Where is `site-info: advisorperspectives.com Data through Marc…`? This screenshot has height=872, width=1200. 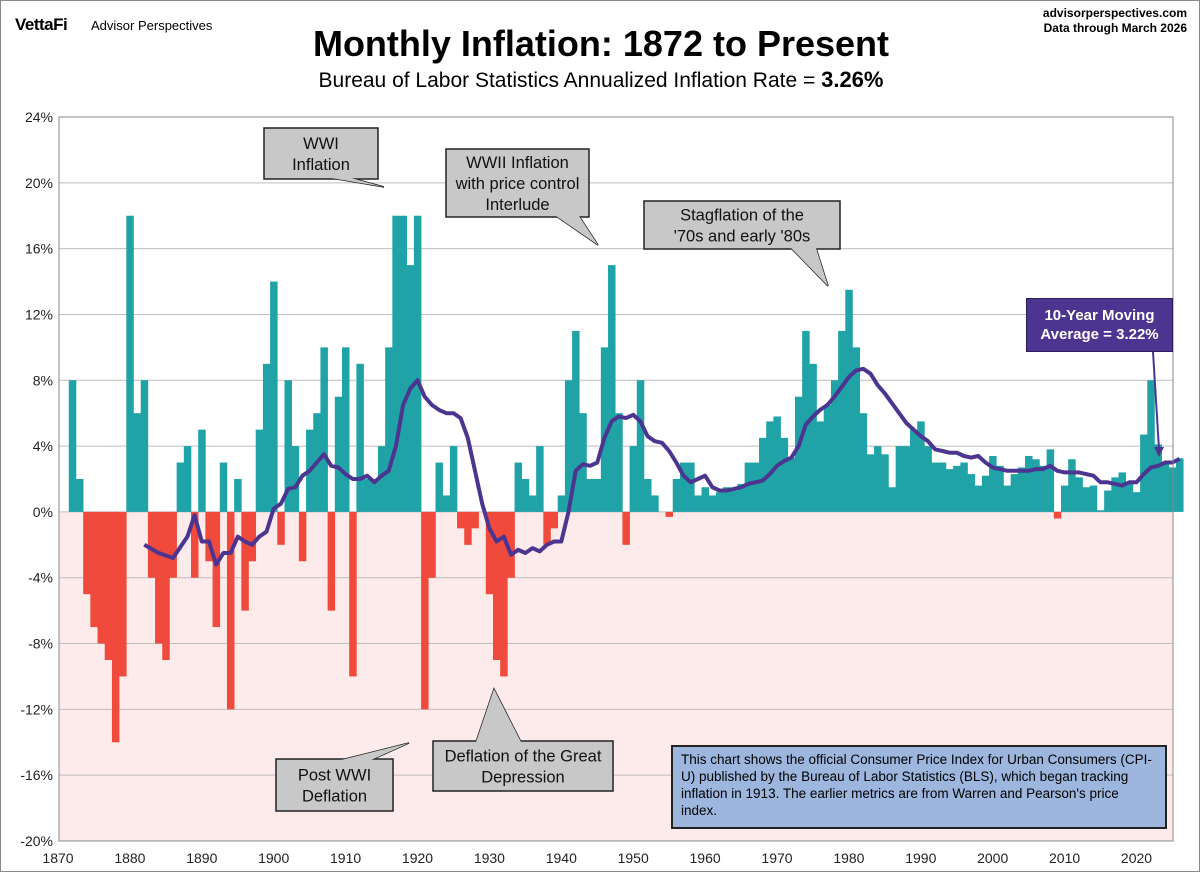
site-info: advisorperspectives.com Data through Marc… is located at coordinates (1115, 21).